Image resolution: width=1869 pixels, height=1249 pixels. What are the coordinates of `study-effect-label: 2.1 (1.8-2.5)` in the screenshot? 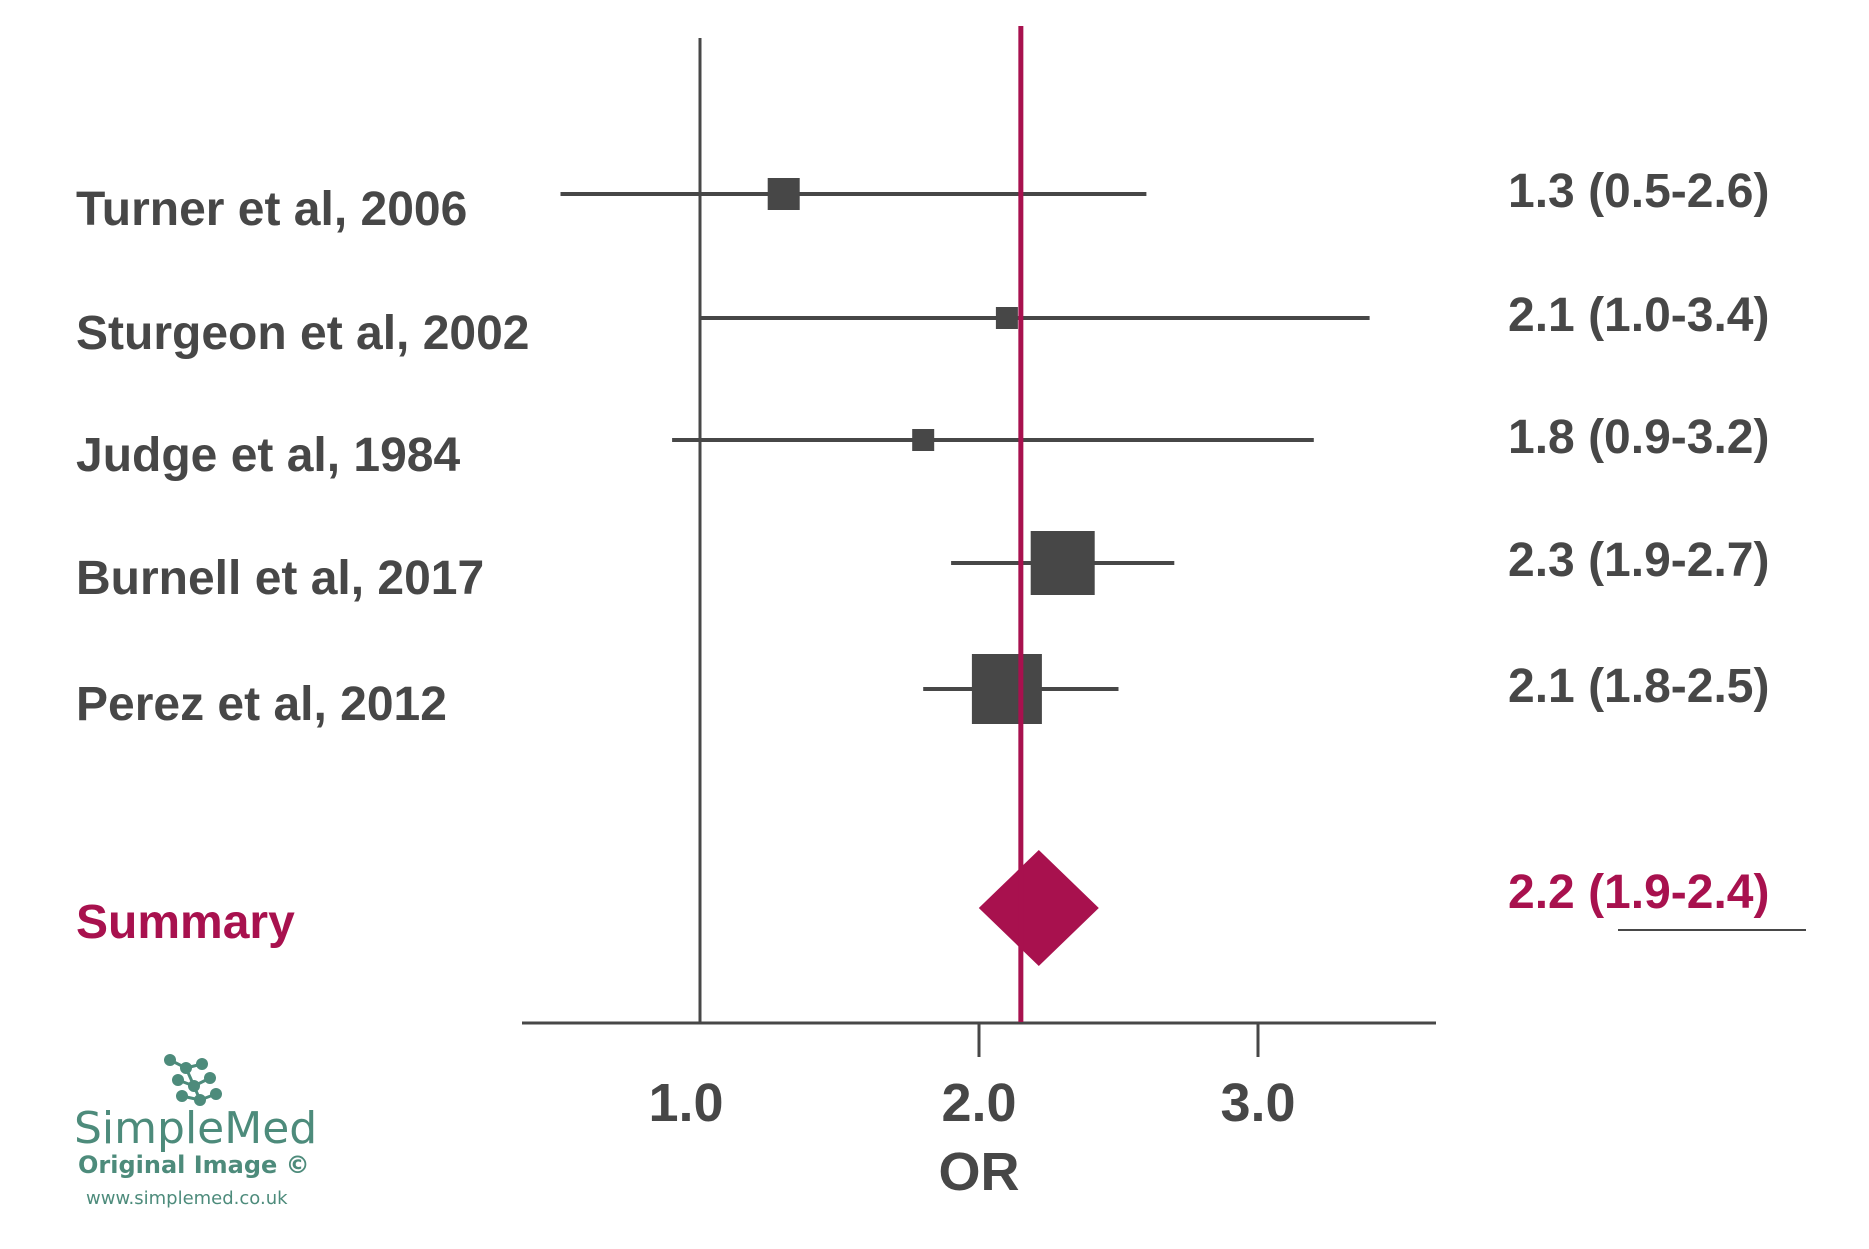 It's located at (1638, 686).